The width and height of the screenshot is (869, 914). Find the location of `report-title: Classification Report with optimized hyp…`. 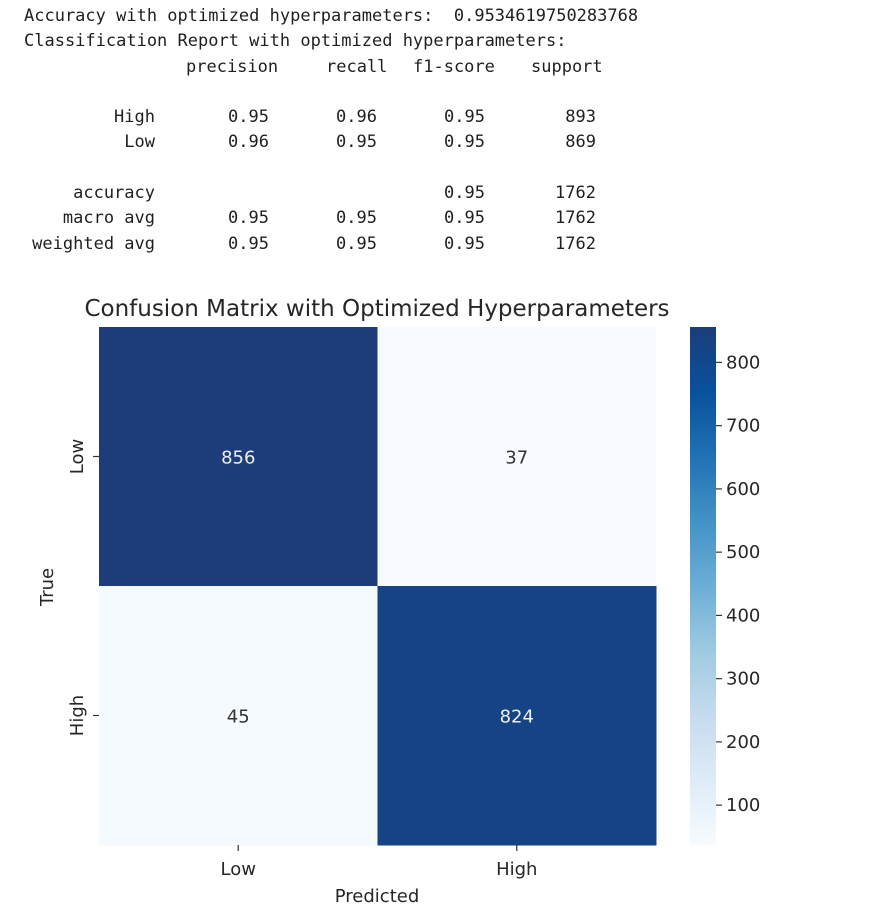

report-title: Classification Report with optimized hyp… is located at coordinates (295, 41).